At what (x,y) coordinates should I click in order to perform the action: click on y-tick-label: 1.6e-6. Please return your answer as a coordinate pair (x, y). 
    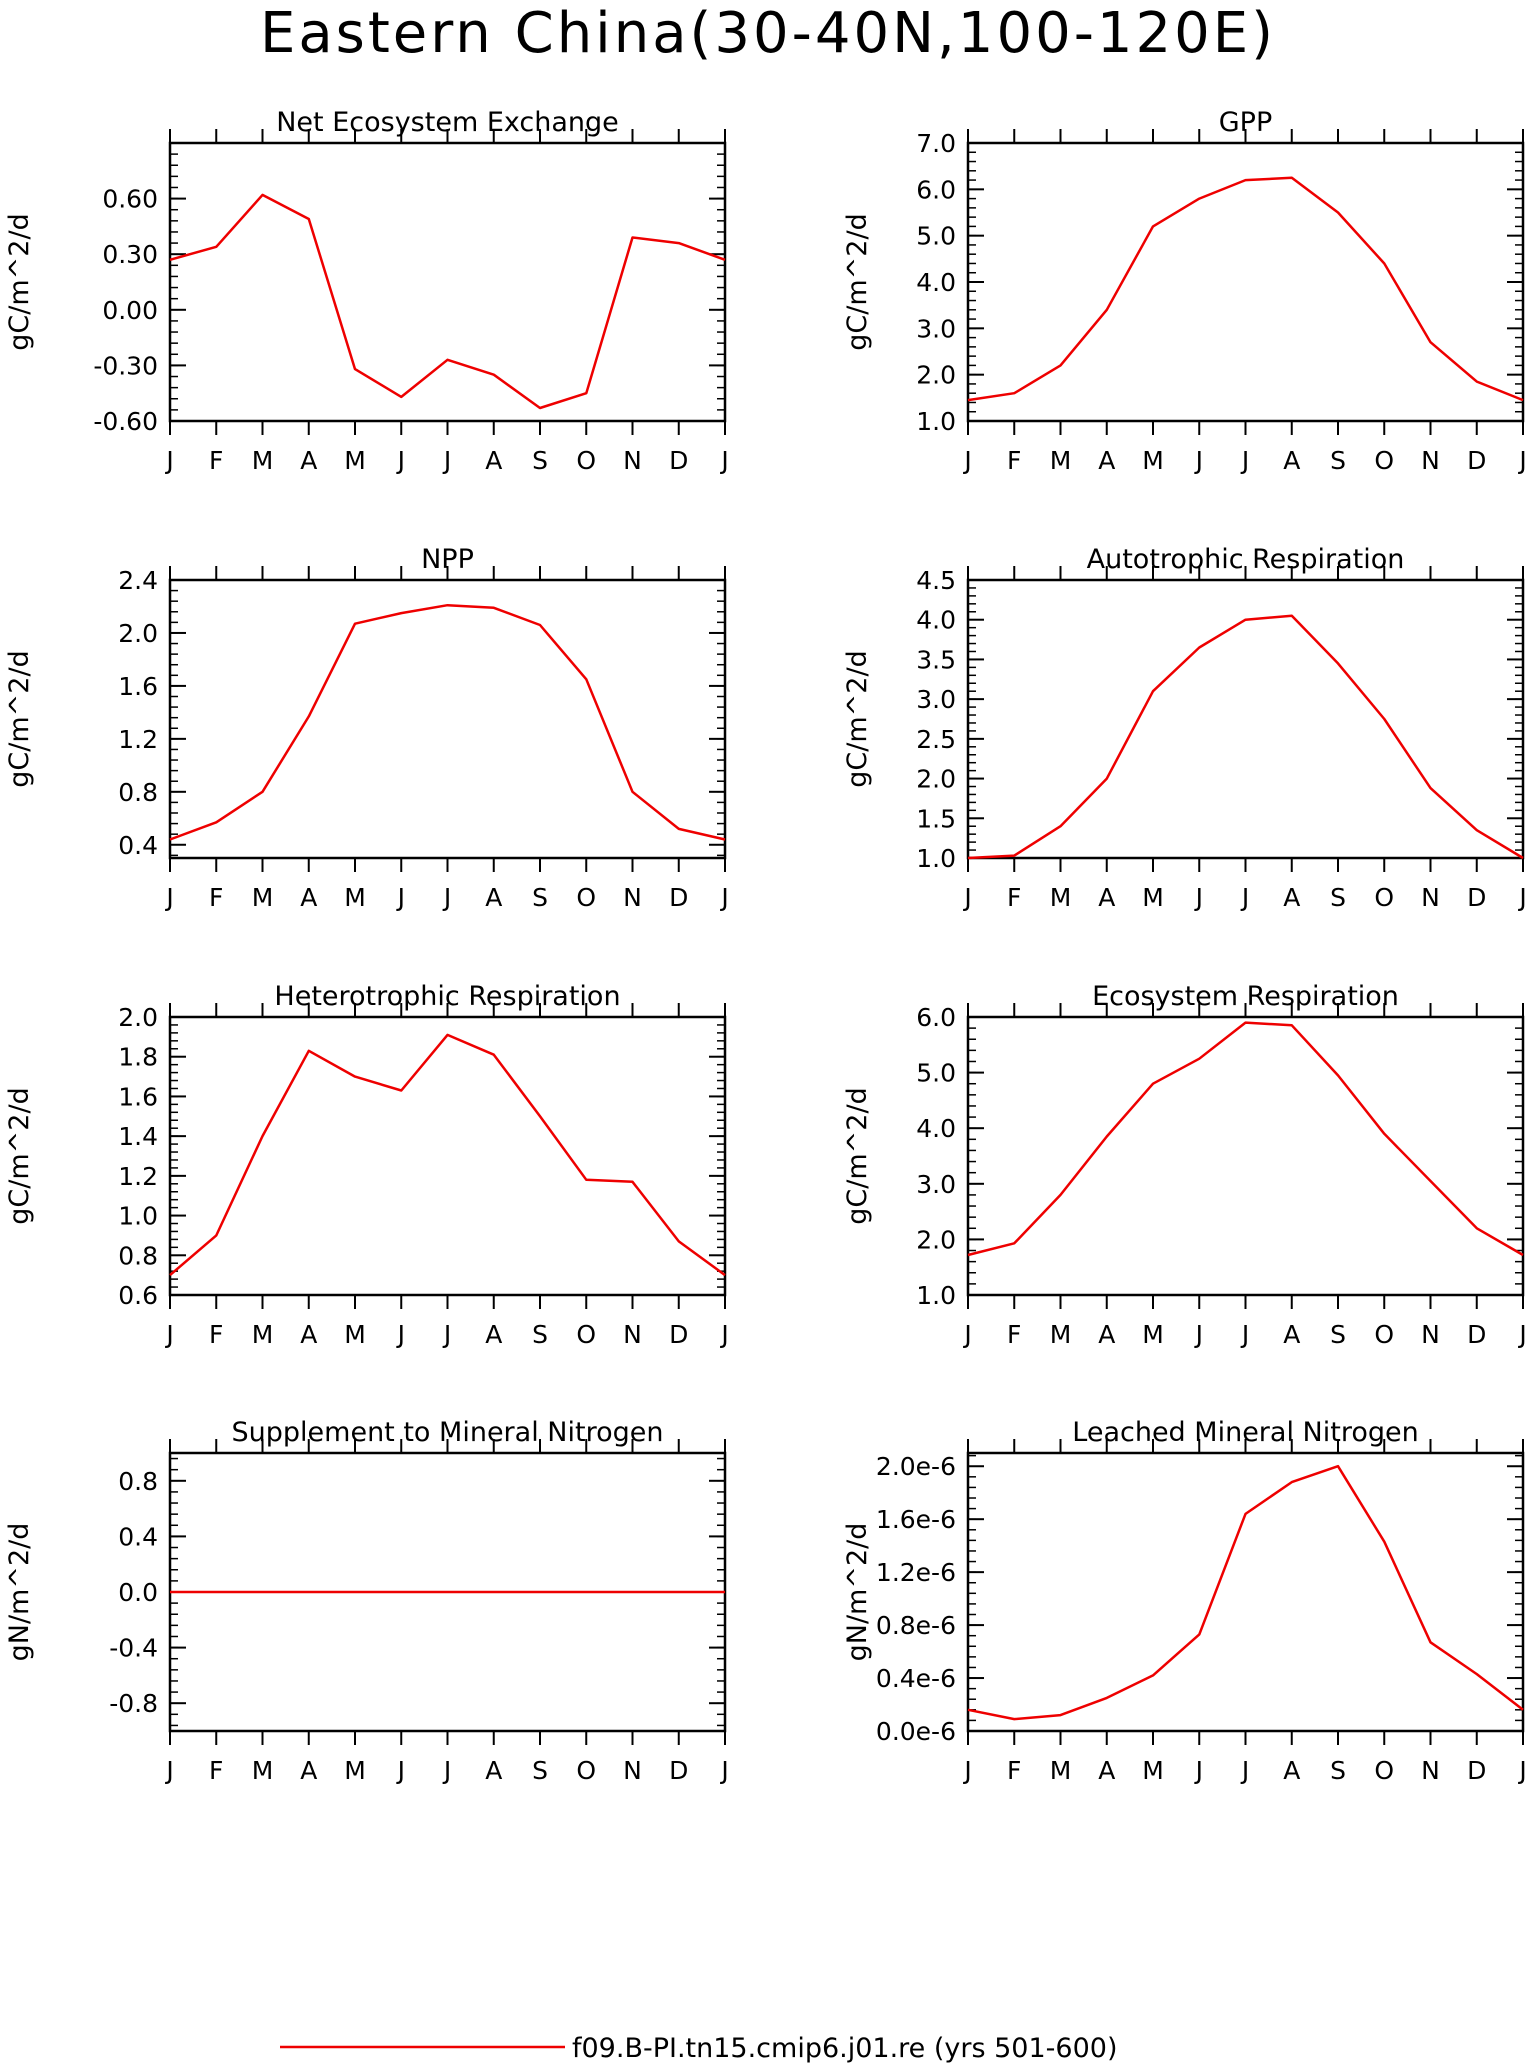
    Looking at the image, I should click on (916, 1519).